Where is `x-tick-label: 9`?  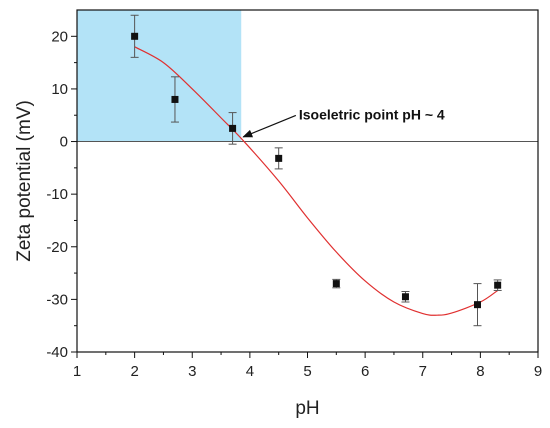
x-tick-label: 9 is located at coordinates (538, 371).